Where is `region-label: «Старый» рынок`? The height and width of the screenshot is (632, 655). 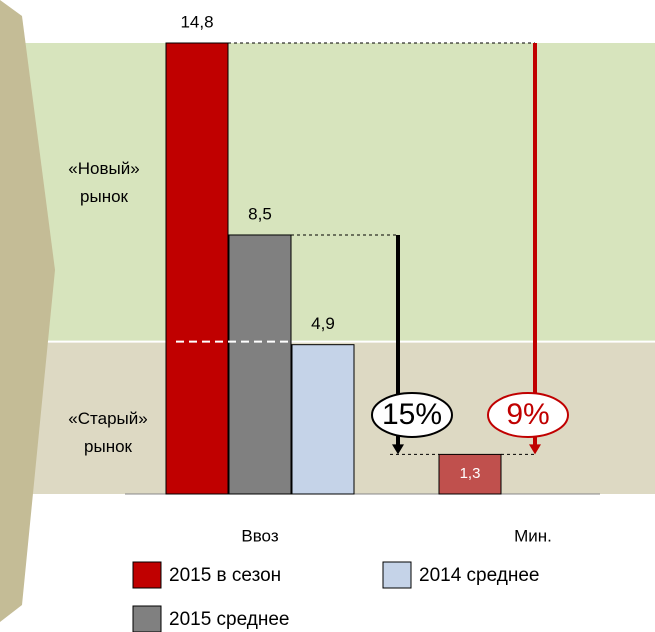
region-label: «Старый» рынок is located at coordinates (107, 432).